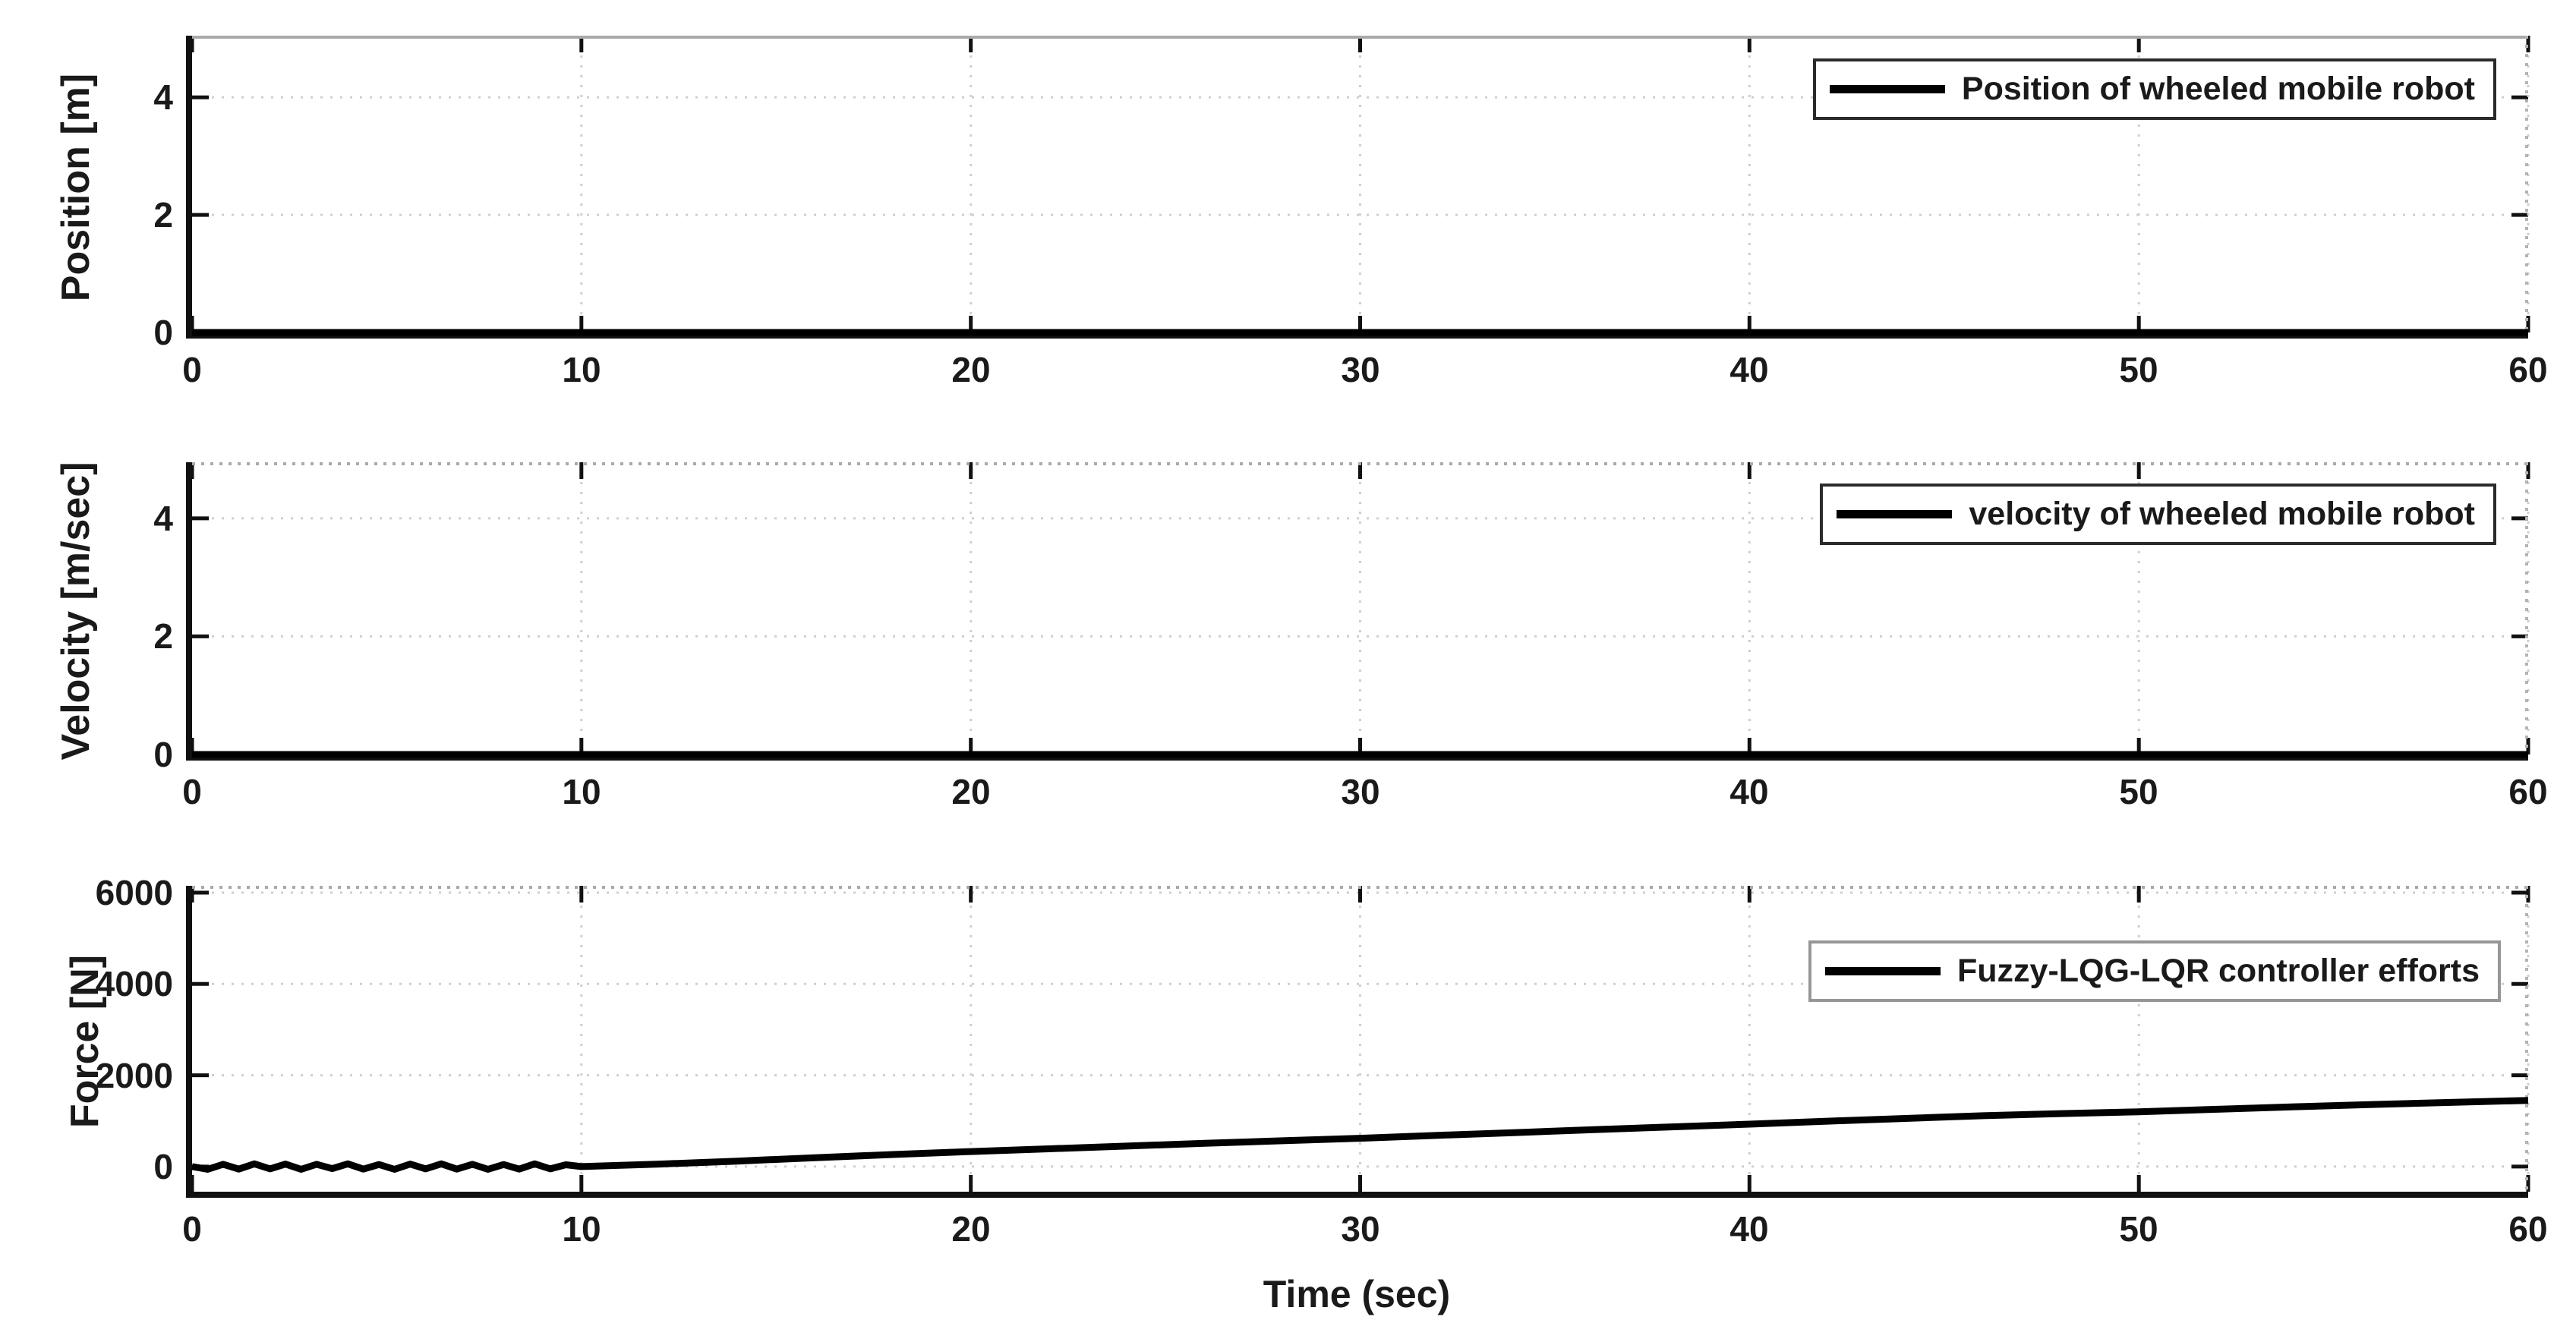 This screenshot has width=2576, height=1342. I want to click on force-legend: Fuzzy-LQG-LQR controller efforts, so click(2154, 971).